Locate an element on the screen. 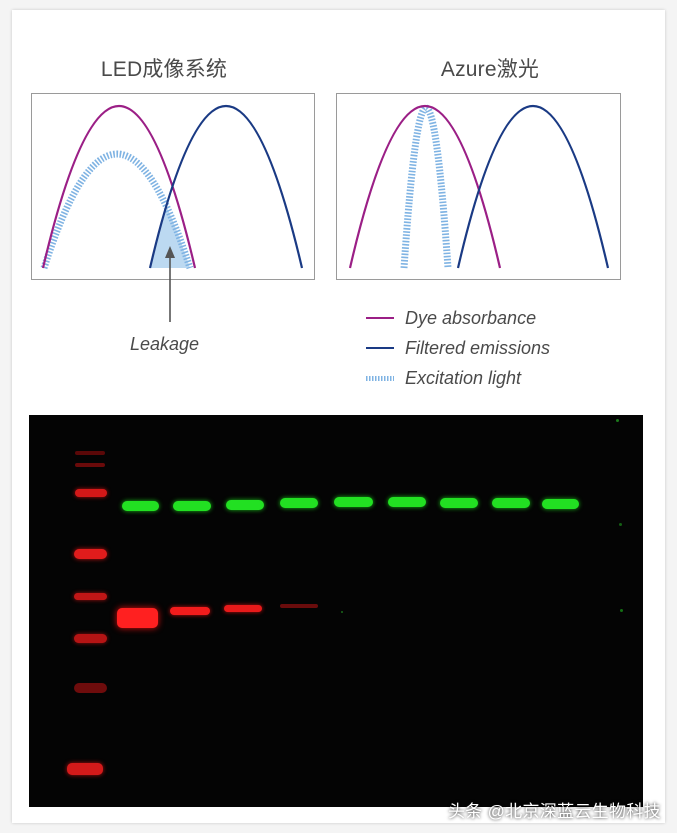  laser-excitation-curve is located at coordinates (426, 186).